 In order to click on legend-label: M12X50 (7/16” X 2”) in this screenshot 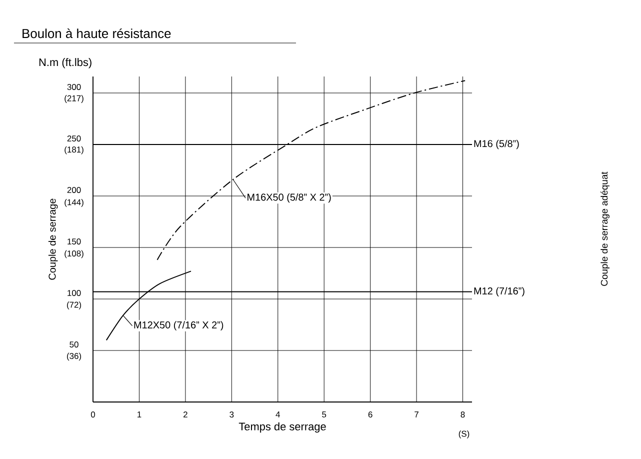, I will do `click(179, 325)`.